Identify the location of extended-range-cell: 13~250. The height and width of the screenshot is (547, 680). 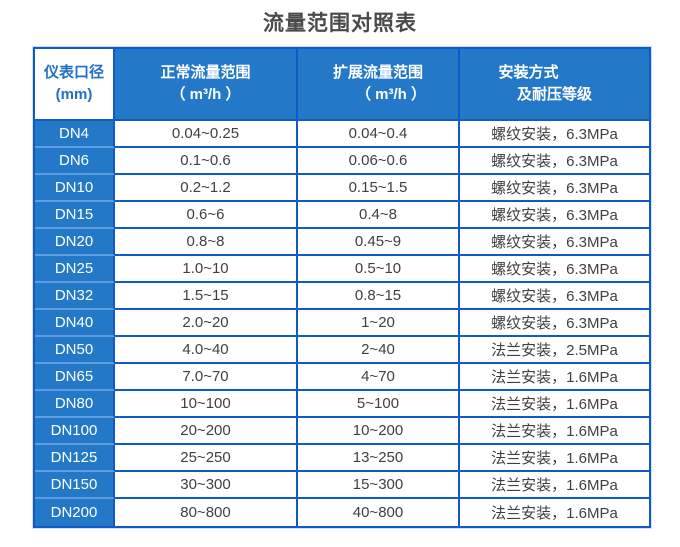
(379, 458).